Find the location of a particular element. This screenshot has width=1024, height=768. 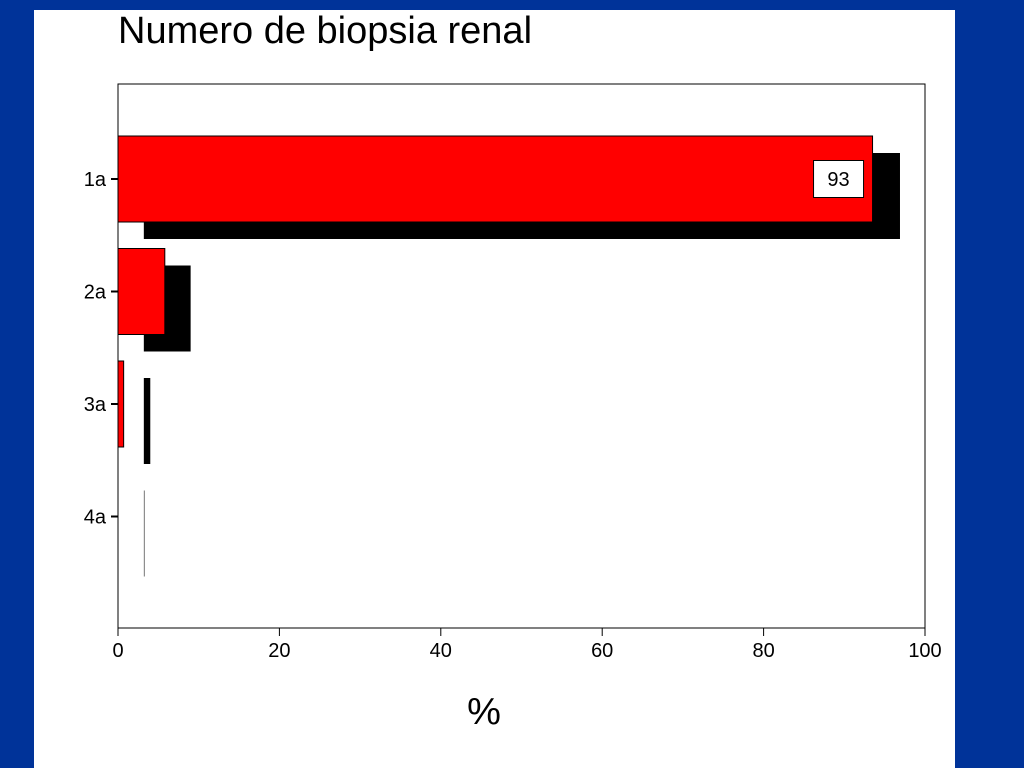

bar-2a is located at coordinates (141, 291).